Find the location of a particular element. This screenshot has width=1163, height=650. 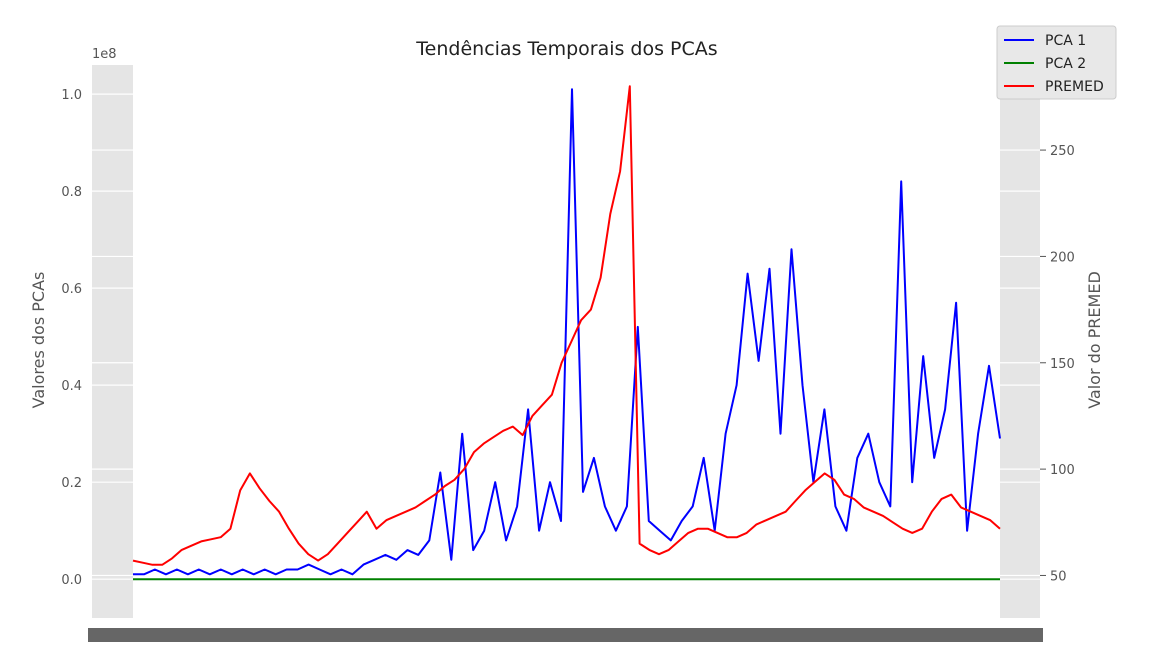

y-tick-label: 1.0 is located at coordinates (71, 95).